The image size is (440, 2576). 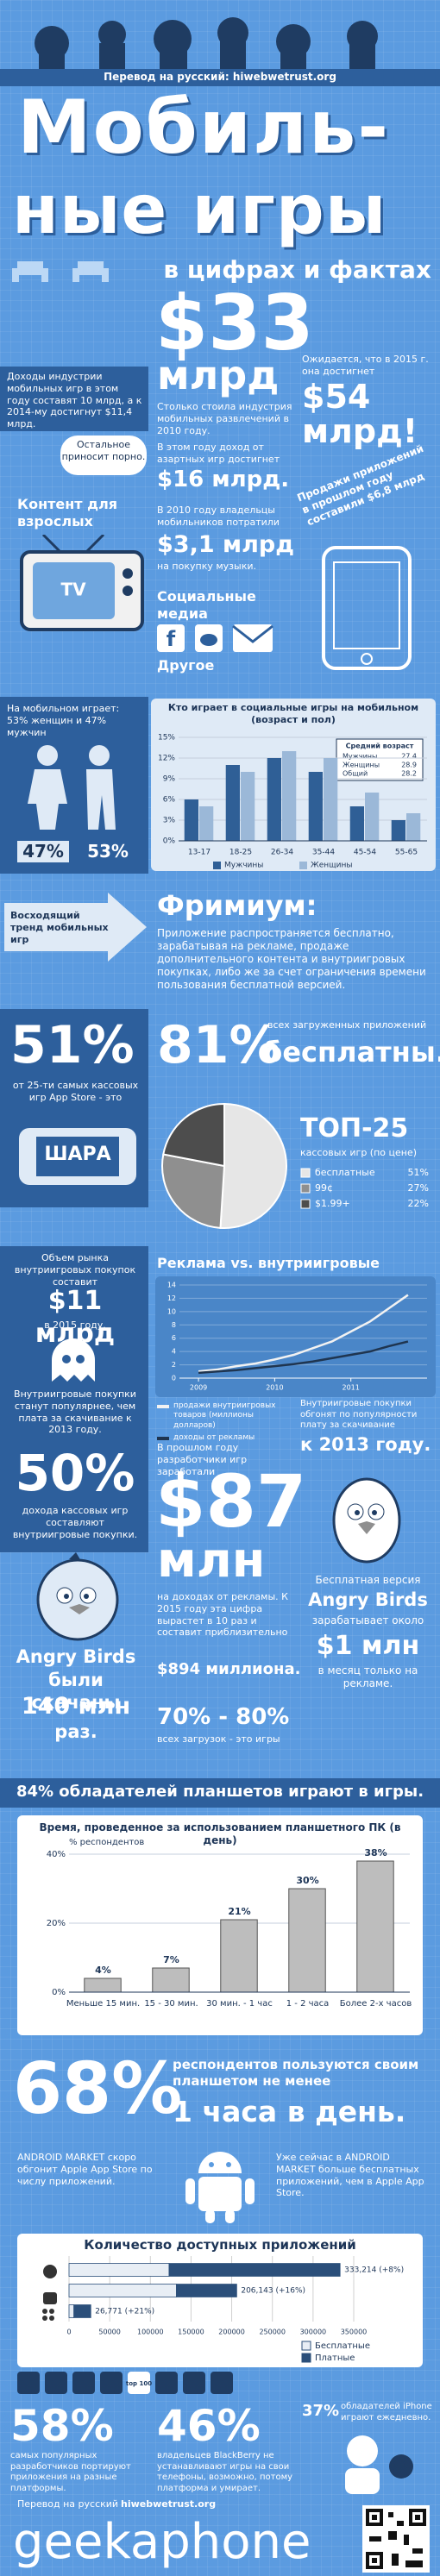 I want to click on x-tick-label: 200000, so click(x=232, y=2332).